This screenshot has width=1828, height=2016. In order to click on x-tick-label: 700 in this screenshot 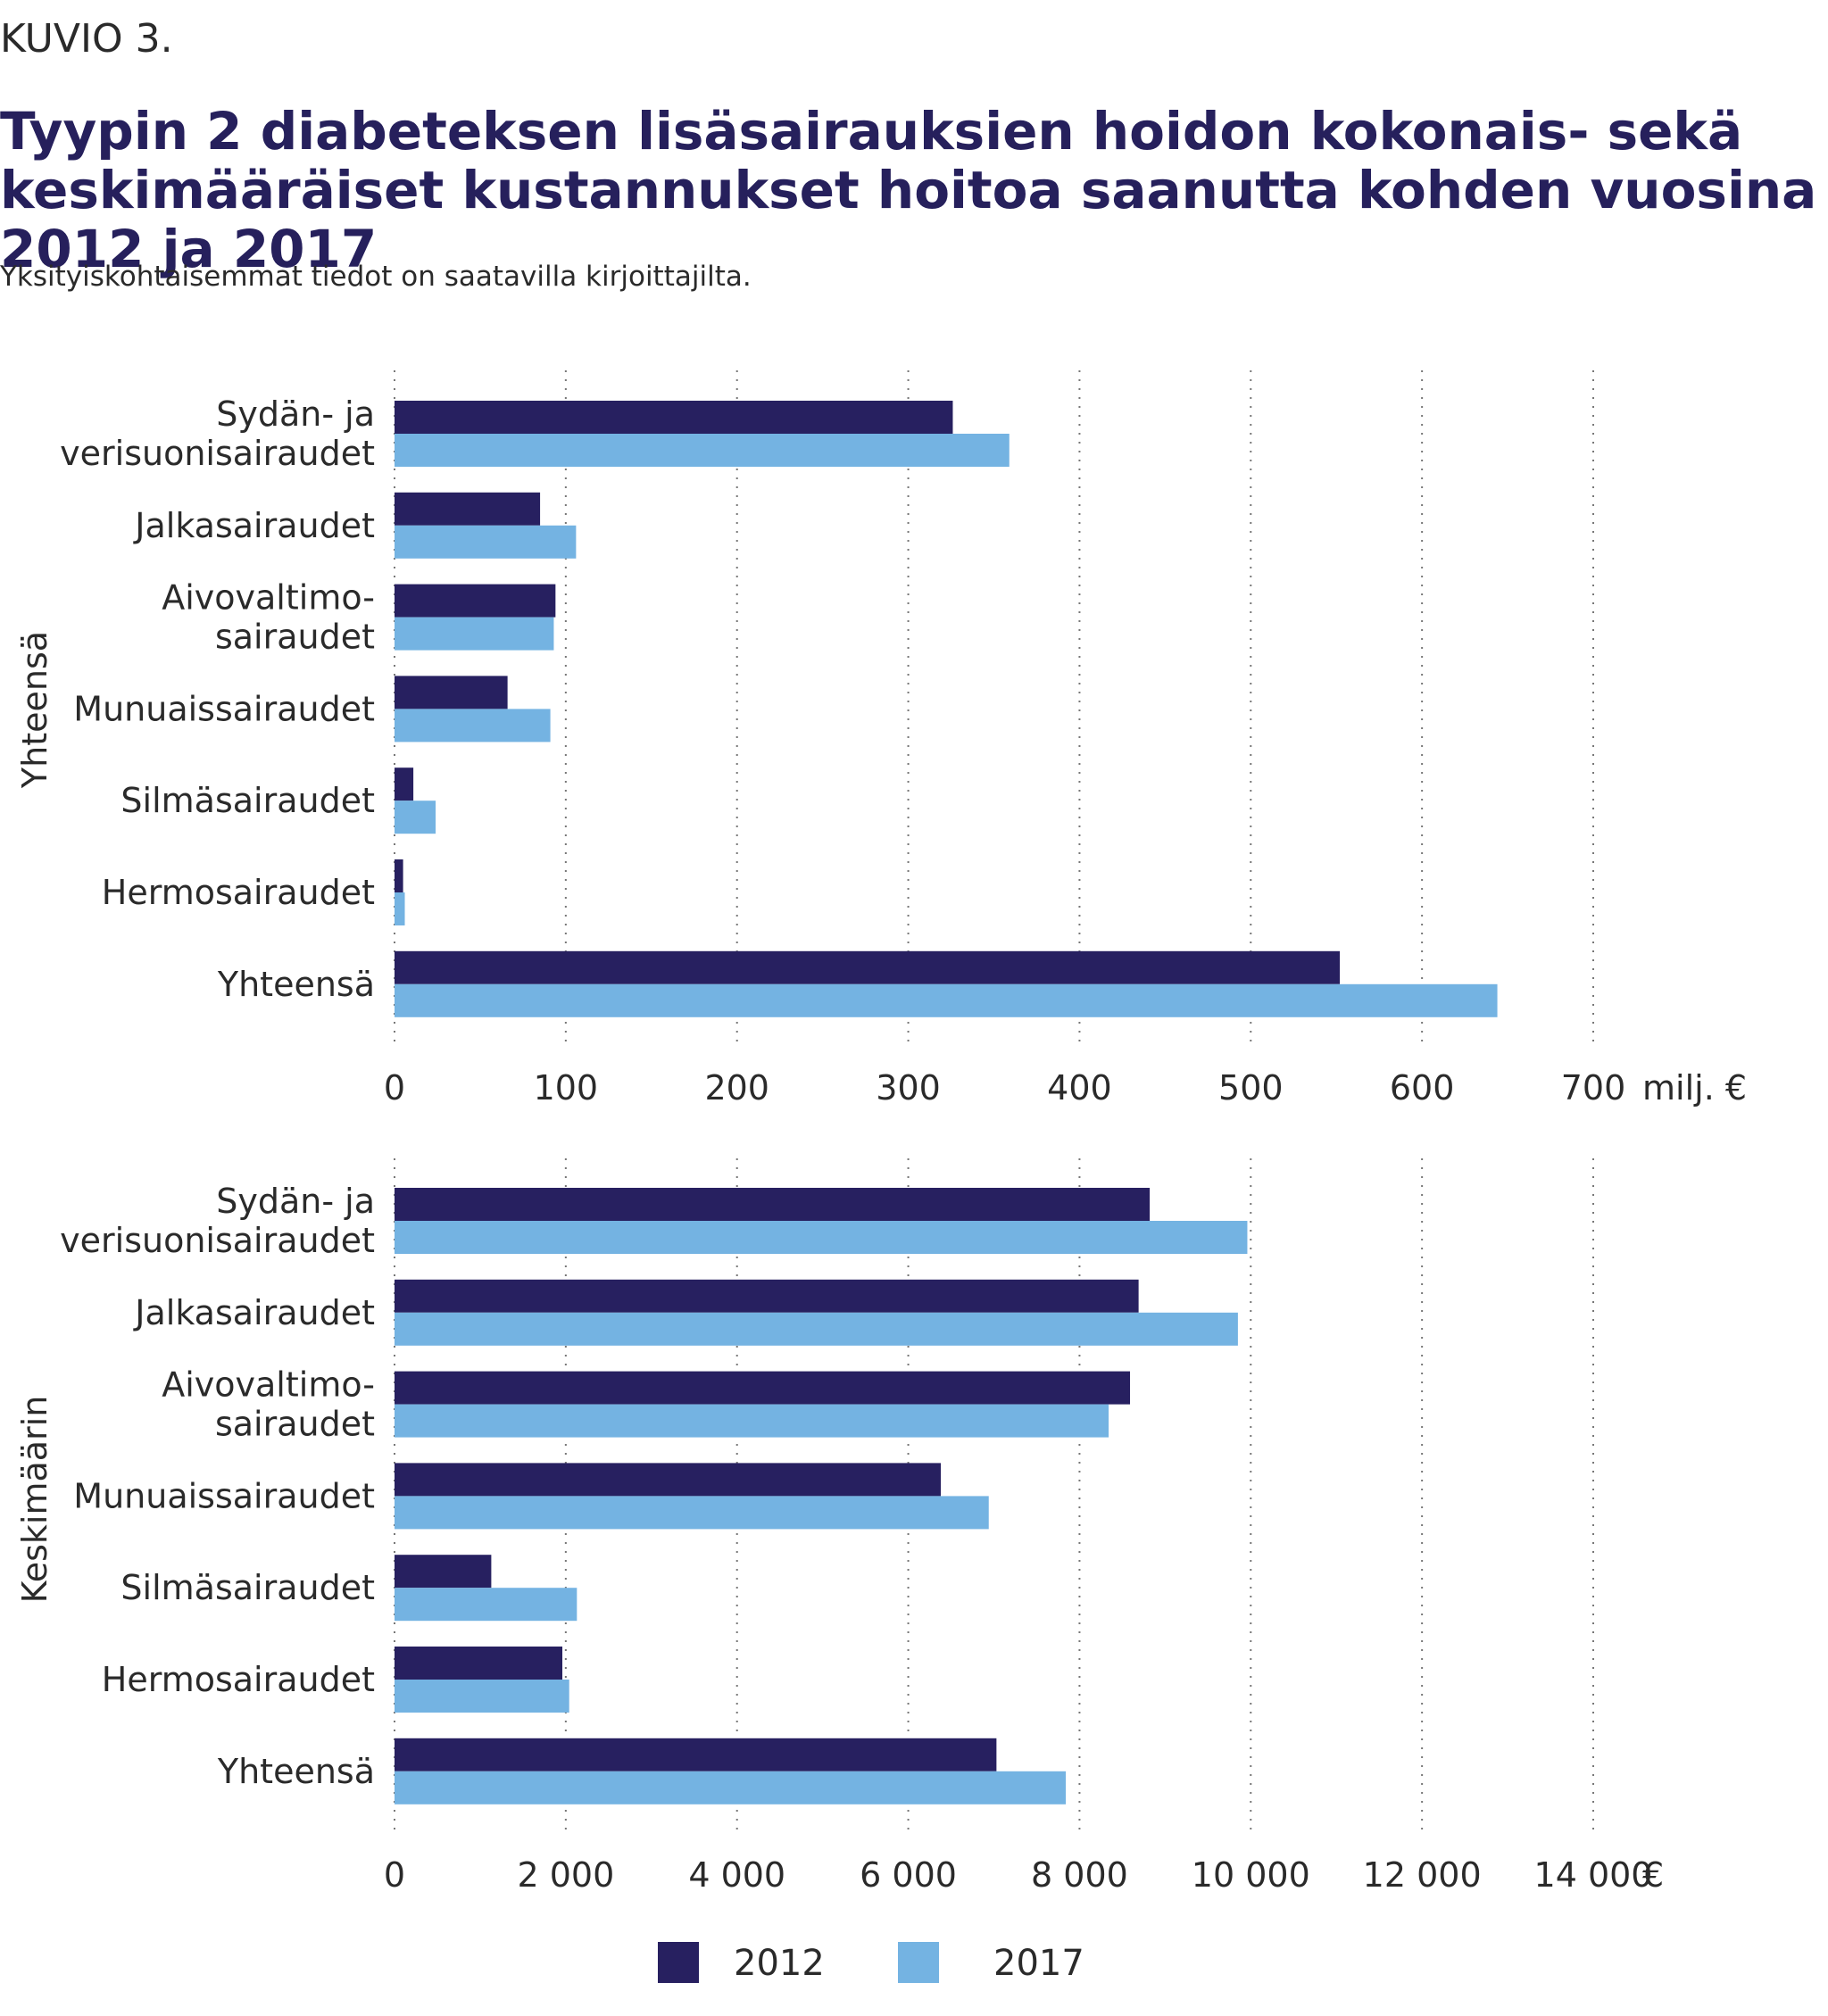, I will do `click(1593, 1088)`.